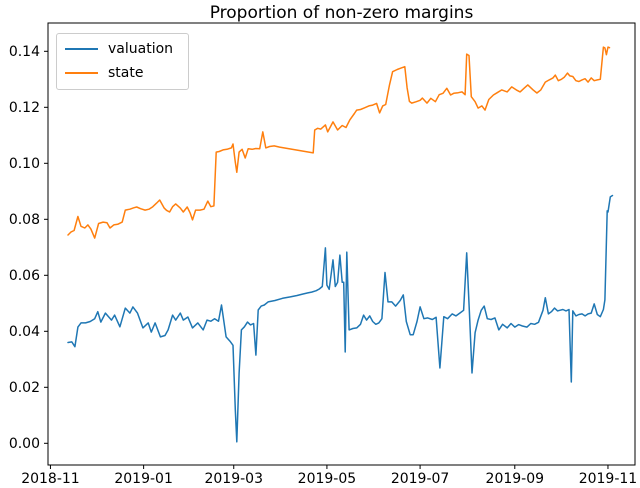 The width and height of the screenshot is (640, 488). What do you see at coordinates (233, 479) in the screenshot?
I see `x-tick-label: 2019-03` at bounding box center [233, 479].